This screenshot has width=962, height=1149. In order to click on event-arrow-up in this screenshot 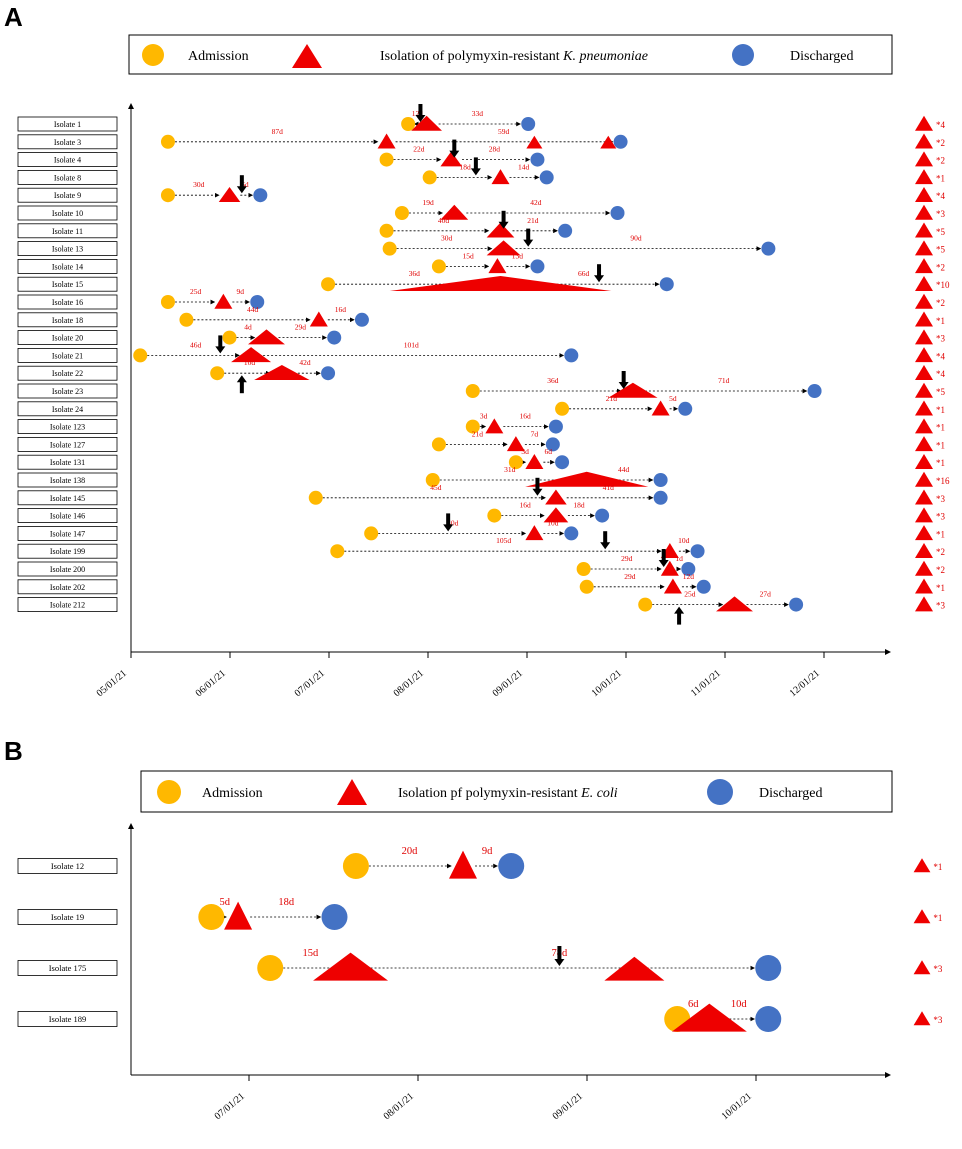, I will do `click(679, 615)`.